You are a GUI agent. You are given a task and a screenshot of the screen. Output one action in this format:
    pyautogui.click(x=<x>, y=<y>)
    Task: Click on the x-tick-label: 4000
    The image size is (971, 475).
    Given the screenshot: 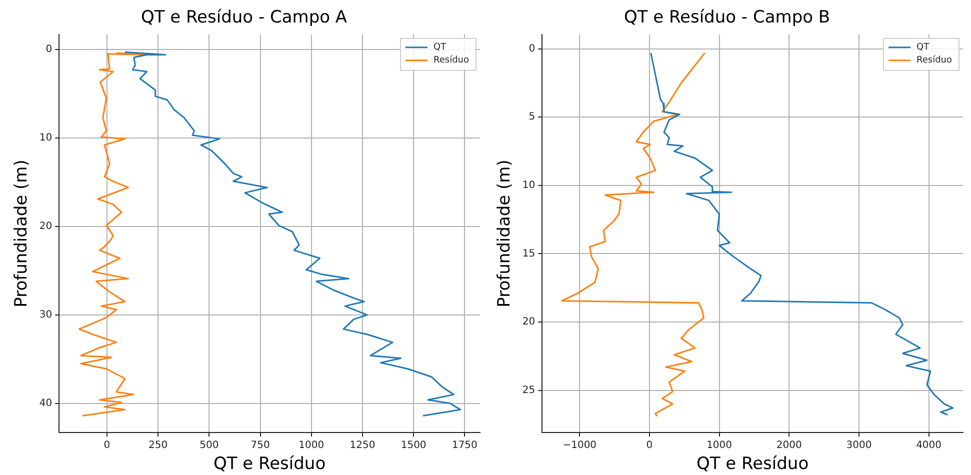 What is the action you would take?
    pyautogui.click(x=929, y=446)
    